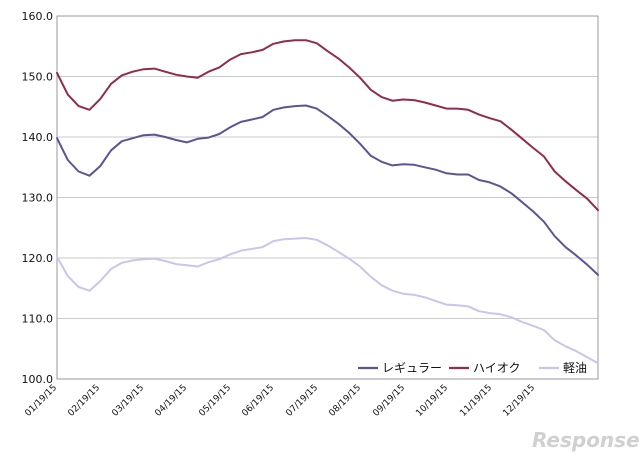 The height and width of the screenshot is (461, 640). I want to click on y-tick-label: 120.0, so click(38, 258).